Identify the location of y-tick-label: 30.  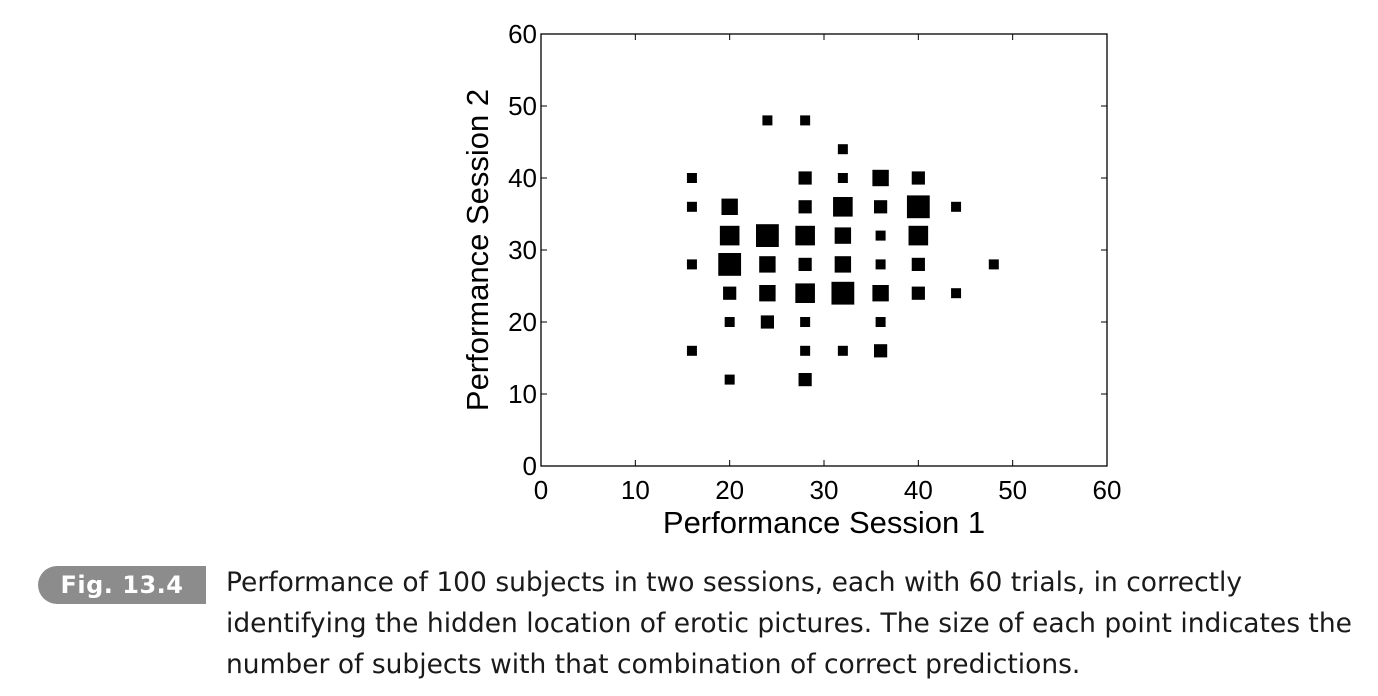
(522, 250).